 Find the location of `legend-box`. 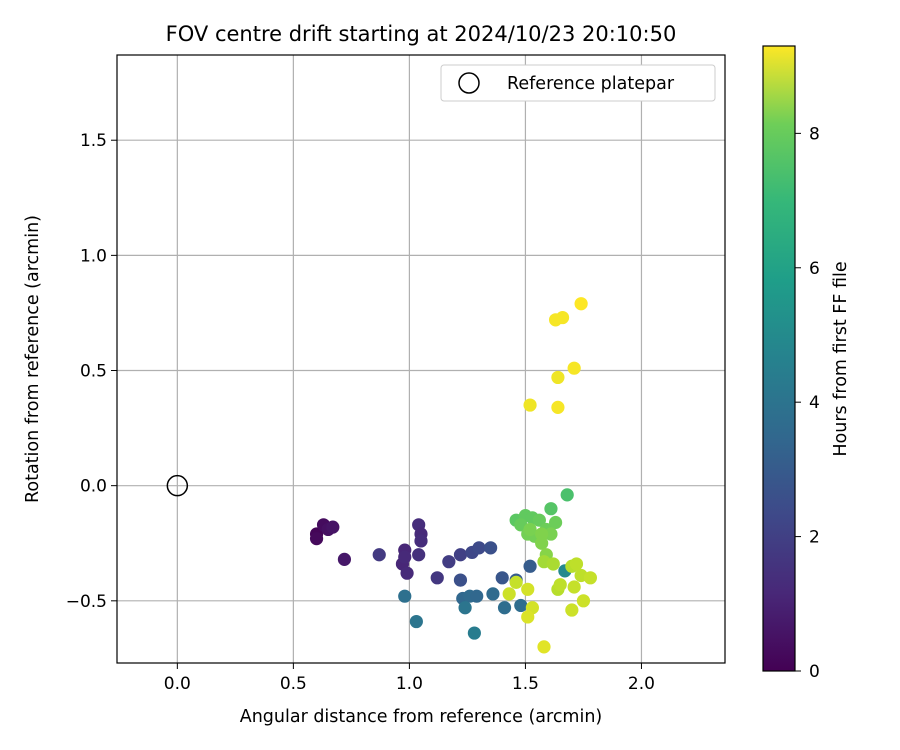

legend-box is located at coordinates (578, 83).